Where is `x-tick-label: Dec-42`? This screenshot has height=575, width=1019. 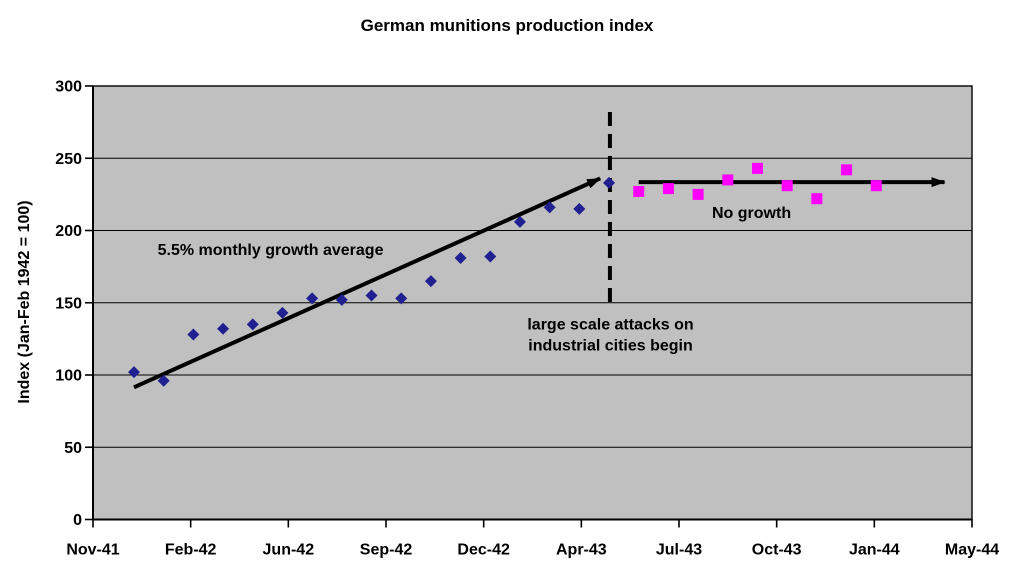 x-tick-label: Dec-42 is located at coordinates (483, 550).